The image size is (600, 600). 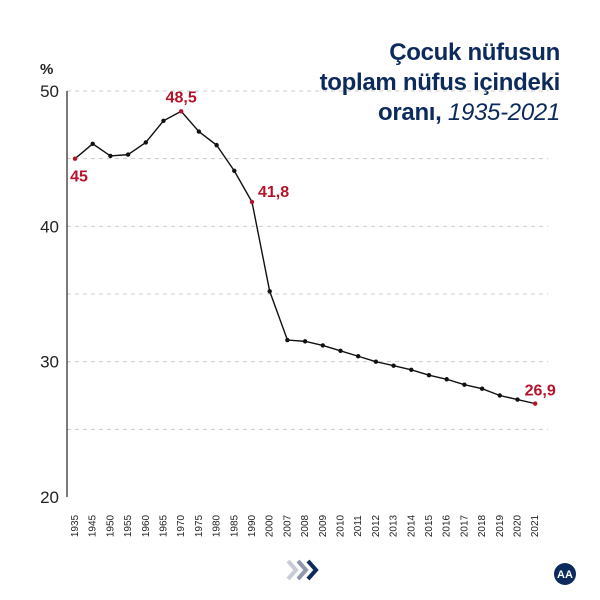 I want to click on x-tick-label: 1950, so click(x=110, y=525).